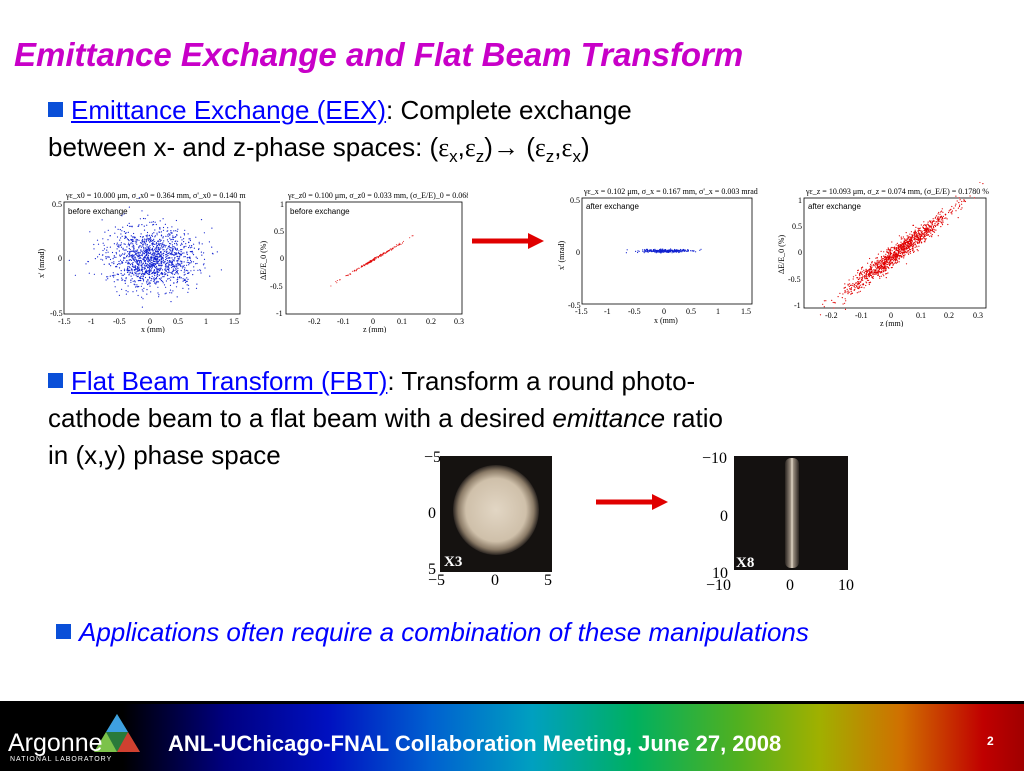 This screenshot has width=1024, height=771. What do you see at coordinates (55, 743) in the screenshot?
I see `logo-wordmark: Argonne` at bounding box center [55, 743].